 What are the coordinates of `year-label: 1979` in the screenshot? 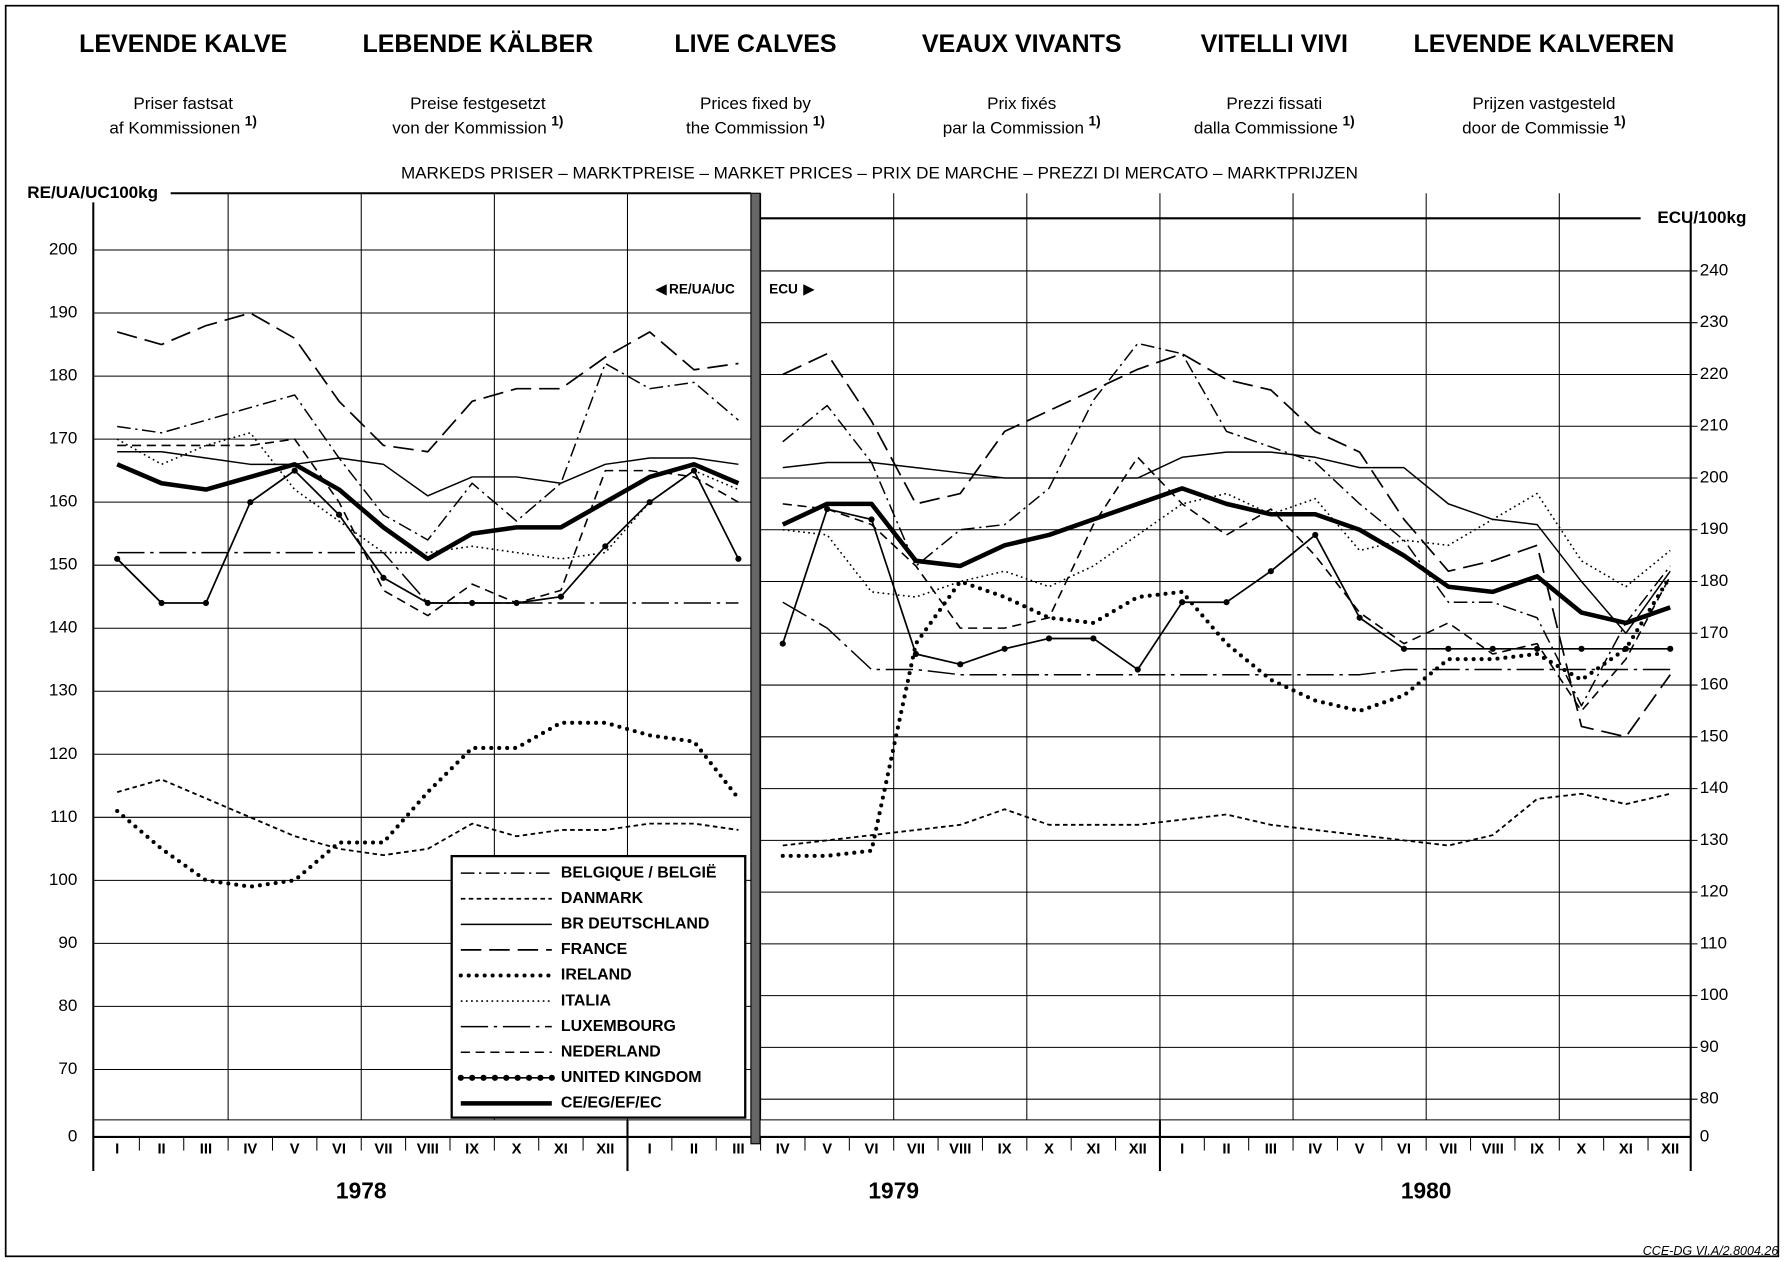 It's located at (893, 1191).